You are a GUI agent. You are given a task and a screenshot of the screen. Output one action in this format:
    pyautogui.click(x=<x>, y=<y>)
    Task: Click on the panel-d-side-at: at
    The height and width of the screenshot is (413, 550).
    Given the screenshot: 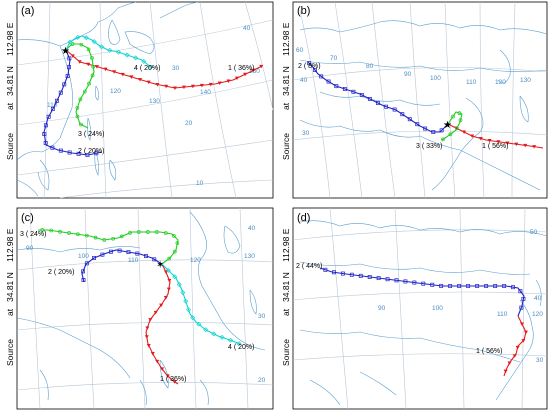 What is the action you would take?
    pyautogui.click(x=286, y=312)
    